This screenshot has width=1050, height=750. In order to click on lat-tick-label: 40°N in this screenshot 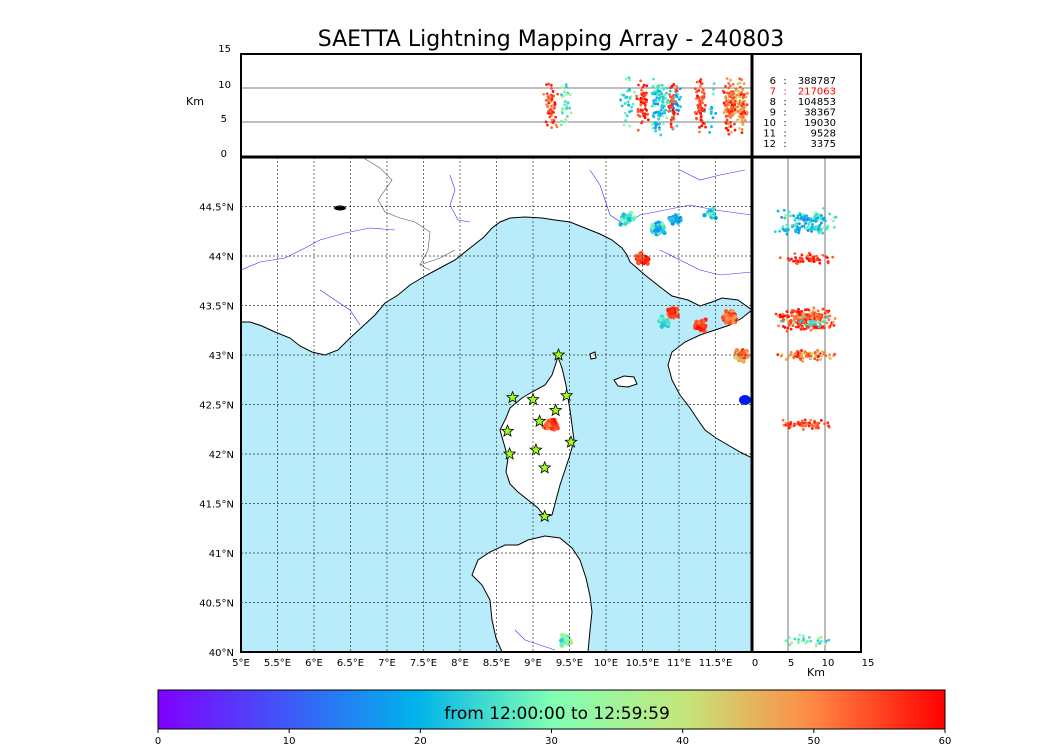, I will do `click(221, 653)`.